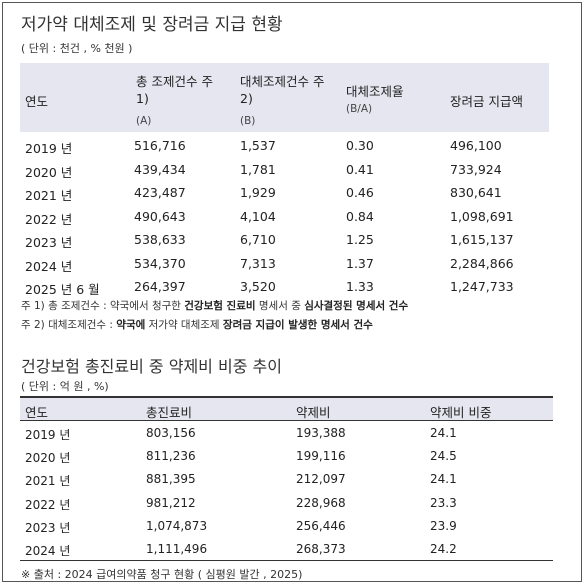 The height and width of the screenshot is (584, 584). What do you see at coordinates (321, 525) in the screenshot?
I see `cell-drug-cost: 256,446` at bounding box center [321, 525].